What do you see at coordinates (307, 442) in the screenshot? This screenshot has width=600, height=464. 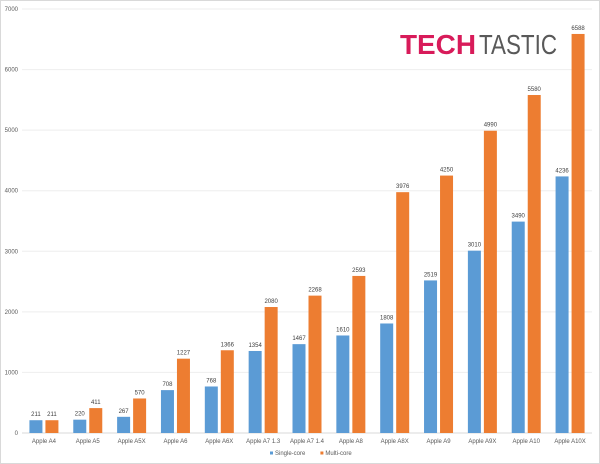 I see `x-tick-label: Apple A7 1.4` at bounding box center [307, 442].